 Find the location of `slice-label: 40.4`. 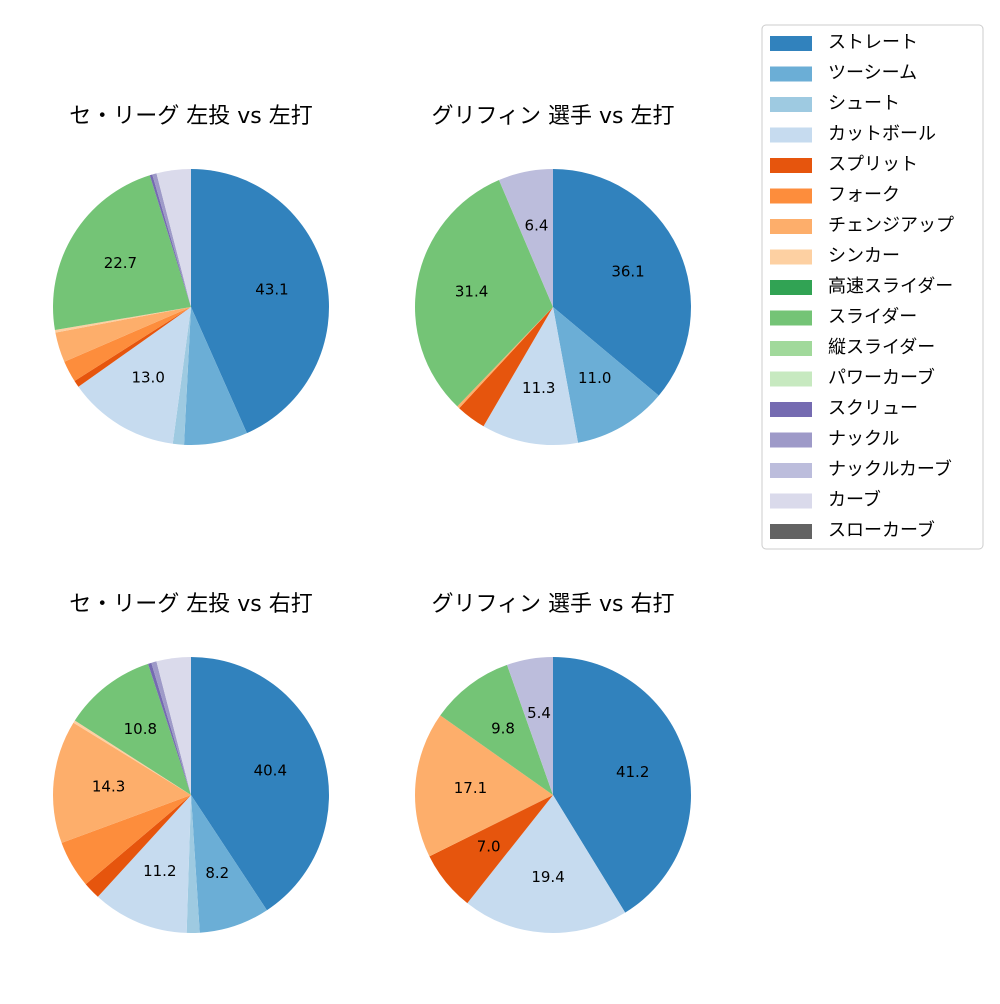

slice-label: 40.4 is located at coordinates (270, 771).